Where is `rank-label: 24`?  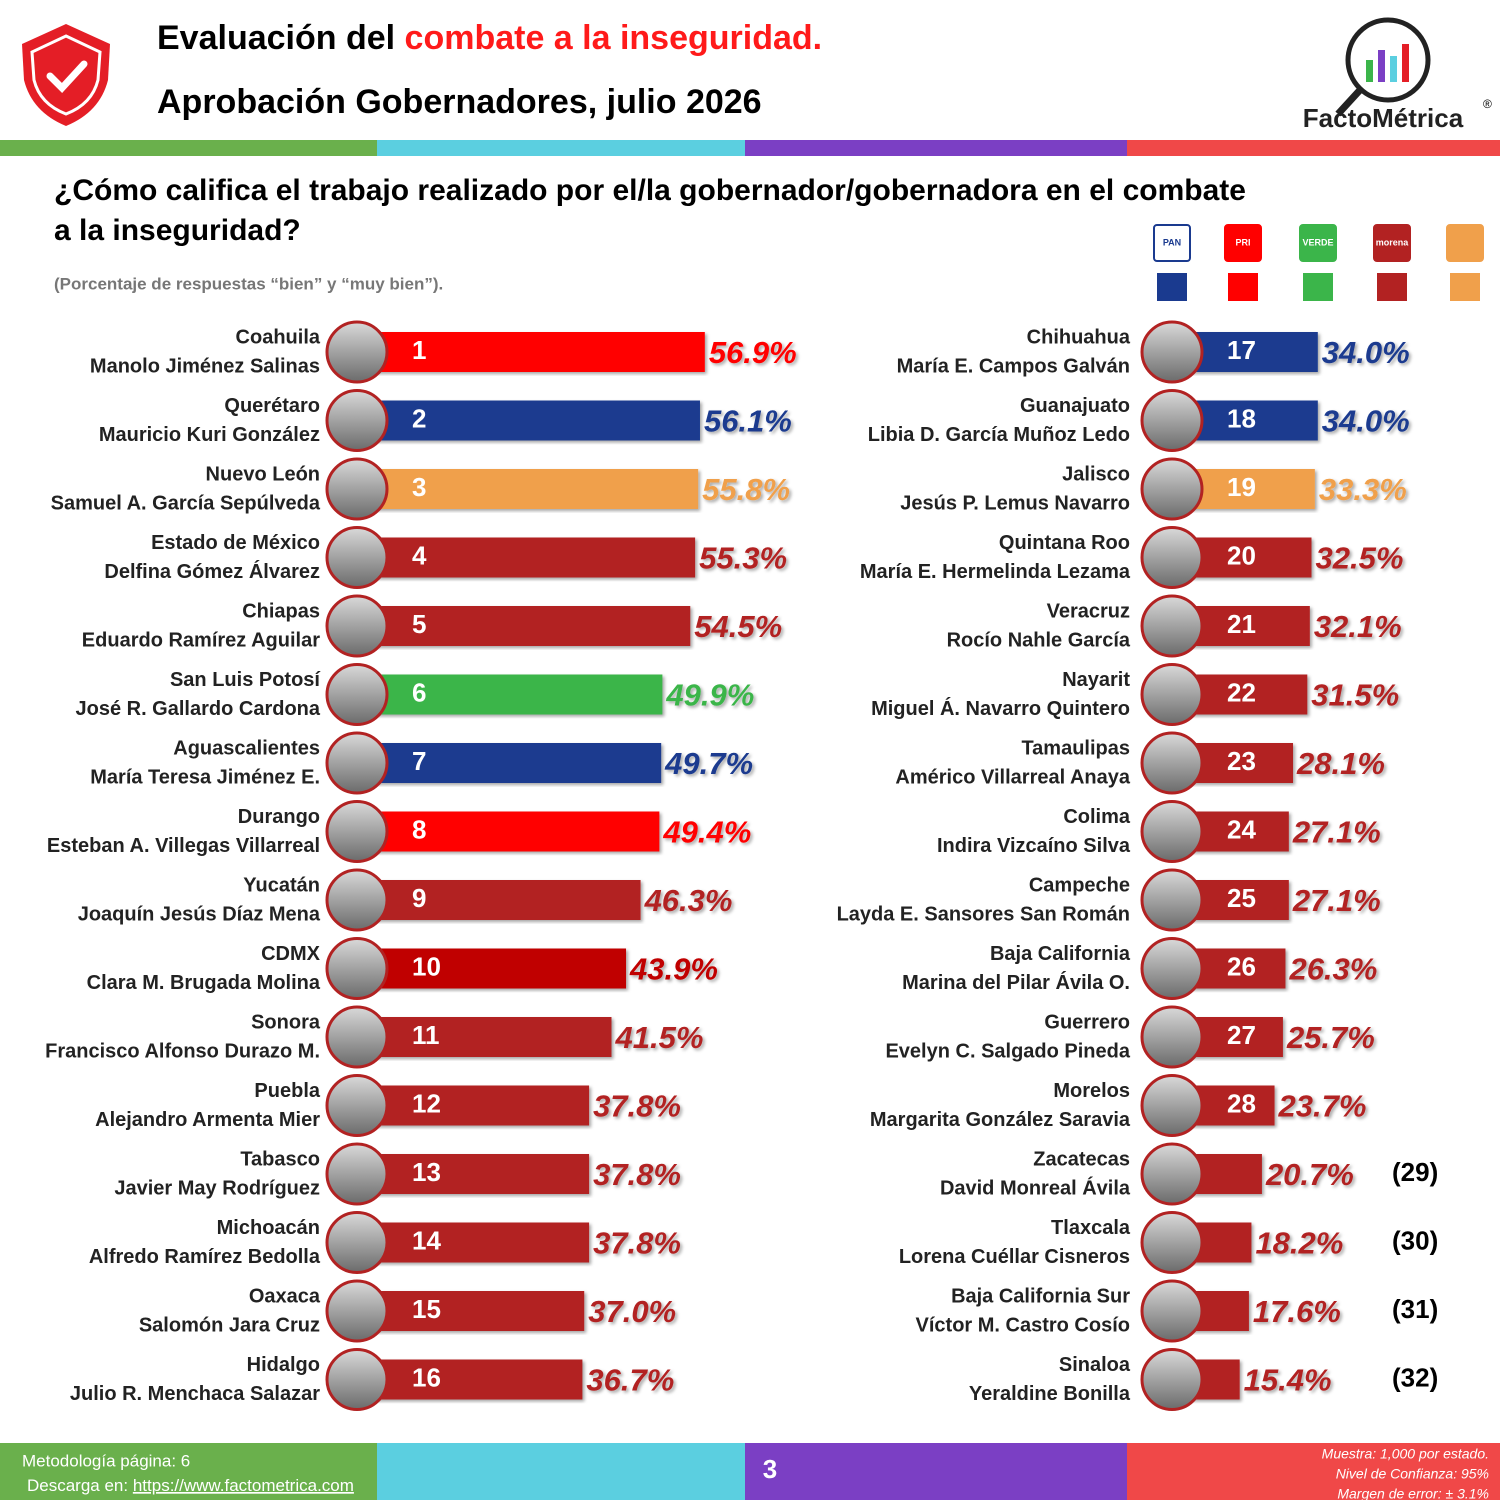 rank-label: 24 is located at coordinates (1241, 829).